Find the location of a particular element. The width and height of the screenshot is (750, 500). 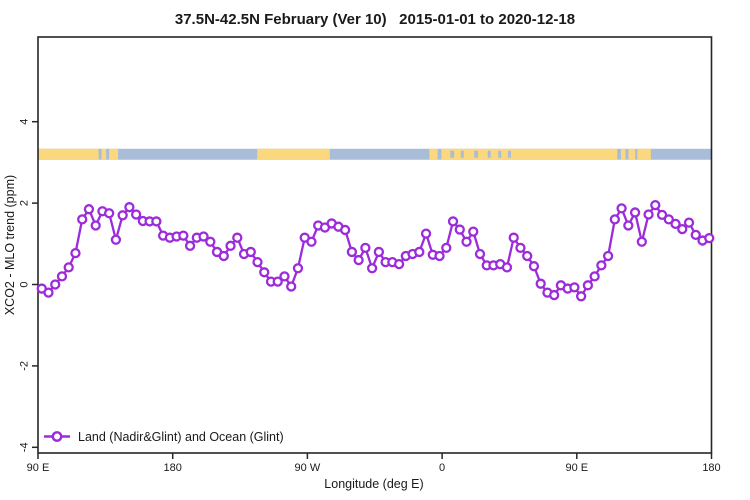

x-tick-label: 0 is located at coordinates (442, 468).